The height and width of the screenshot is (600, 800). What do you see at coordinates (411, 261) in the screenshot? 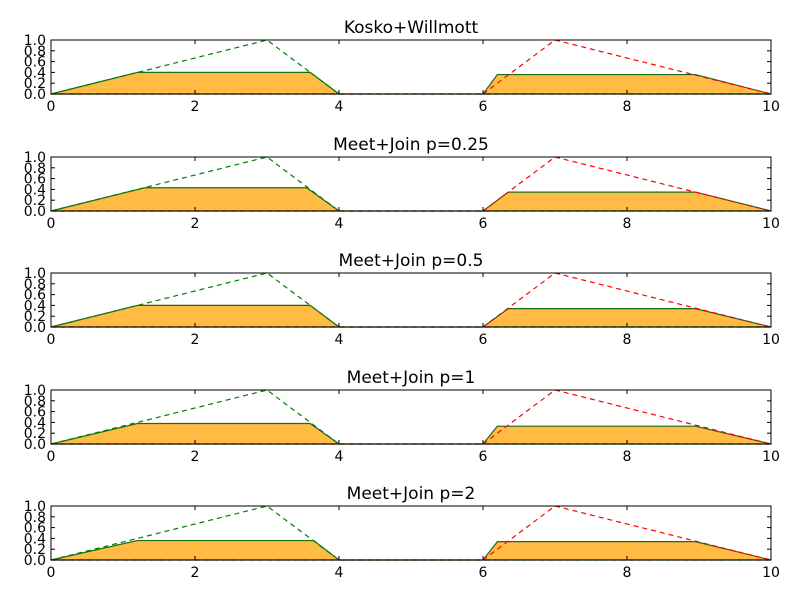
I see `subplot-title: Meet+Join p=0.5` at bounding box center [411, 261].